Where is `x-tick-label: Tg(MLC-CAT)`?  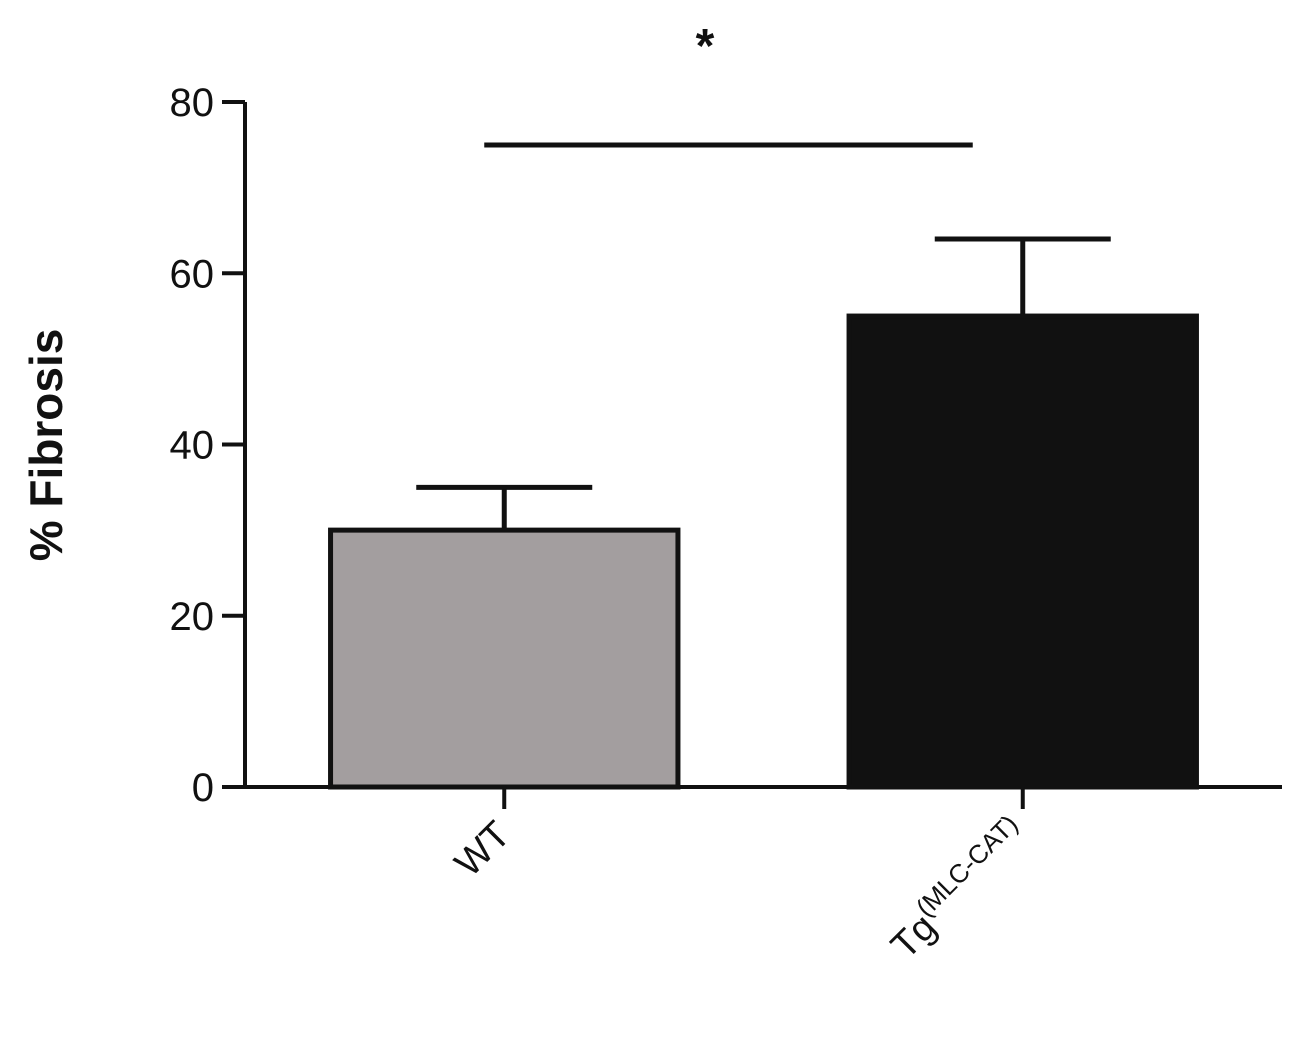 x-tick-label: Tg(MLC-CAT) is located at coordinates (958, 888).